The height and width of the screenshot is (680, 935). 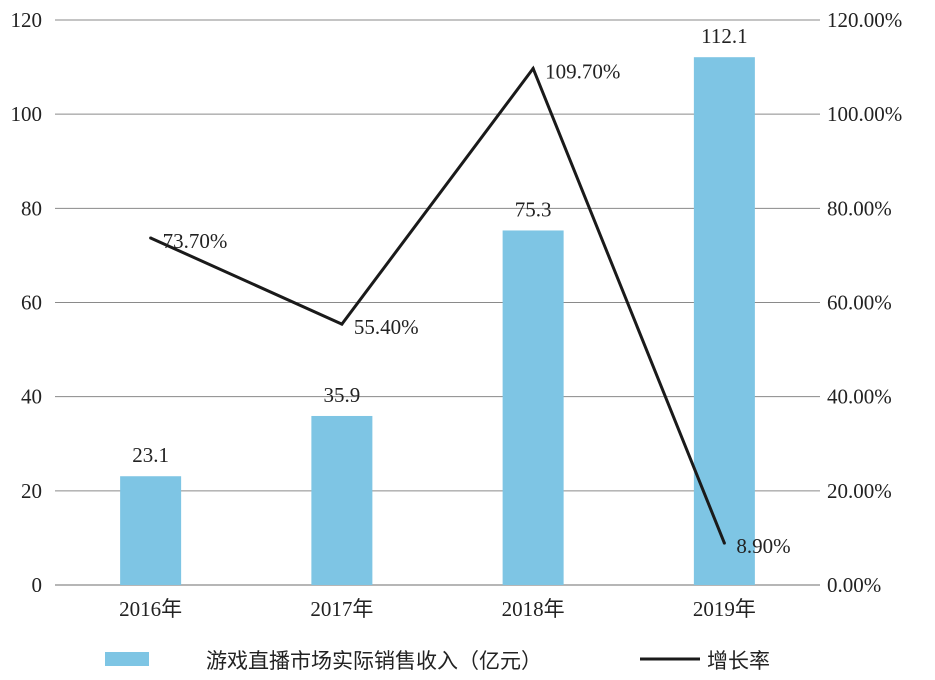 What do you see at coordinates (31, 303) in the screenshot?
I see `left-tick-label: 60` at bounding box center [31, 303].